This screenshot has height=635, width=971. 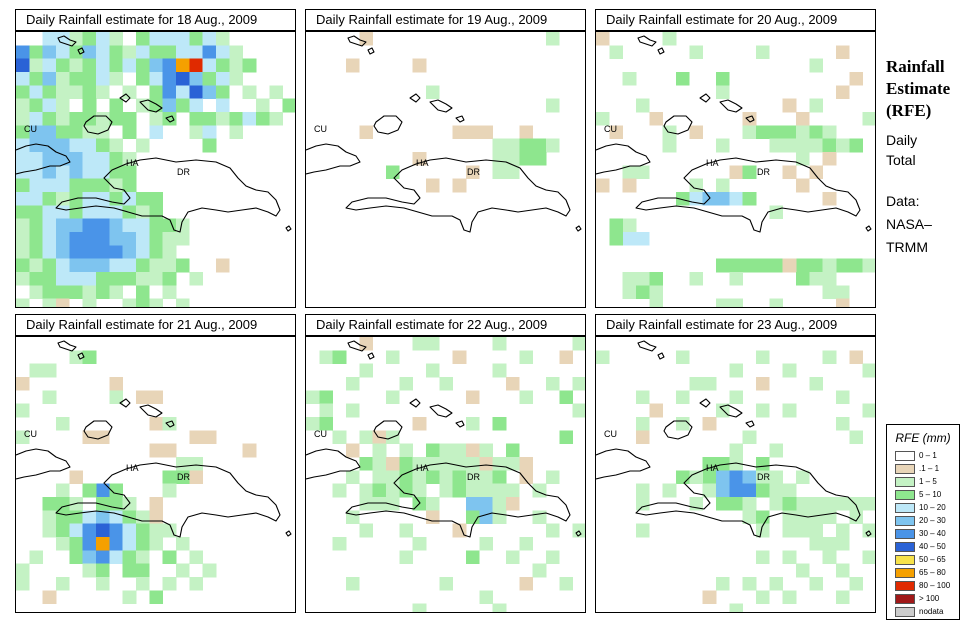 I want to click on country-label-ha: HA, so click(x=132, y=163).